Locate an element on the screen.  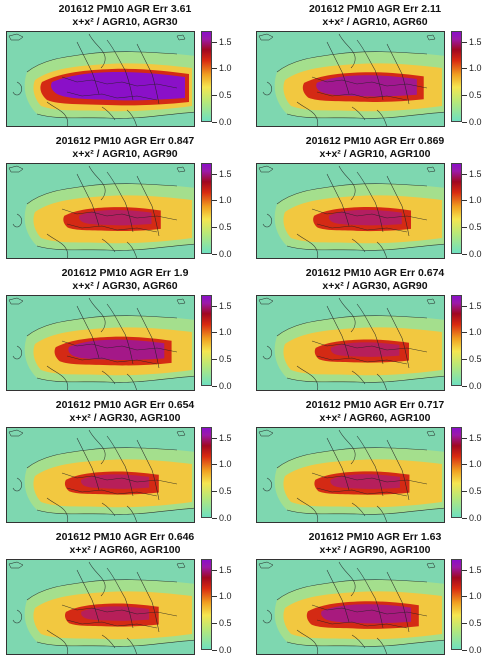
panel-subtitle: x+x² / AGR30, AGR60 is located at coordinates (125, 286).